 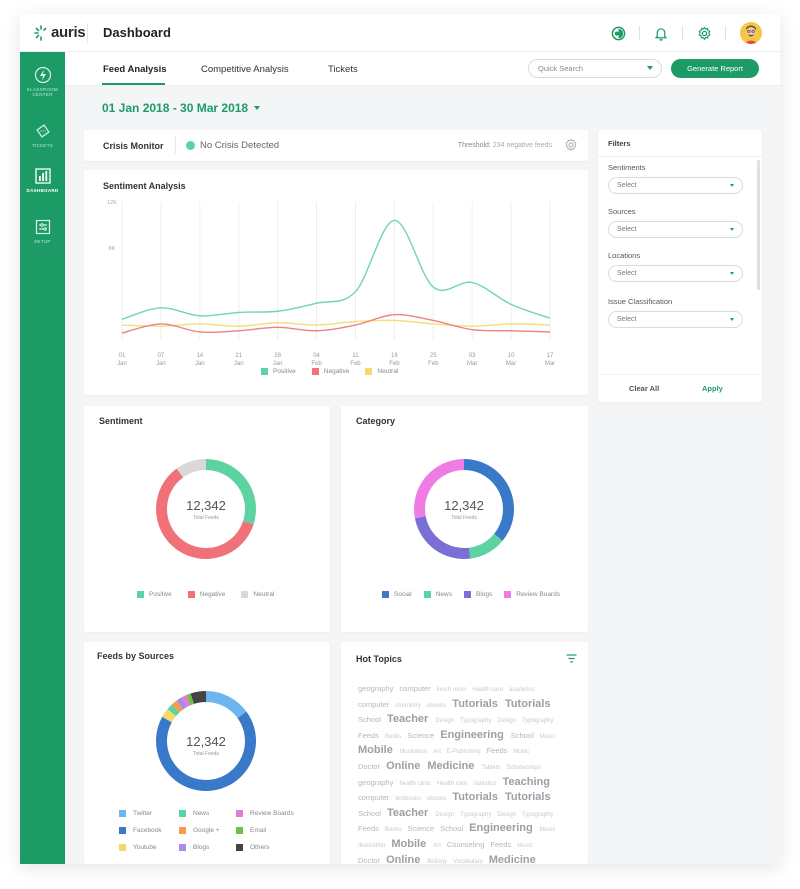 I want to click on legend-item-review-boards: Review Boards, so click(x=532, y=594).